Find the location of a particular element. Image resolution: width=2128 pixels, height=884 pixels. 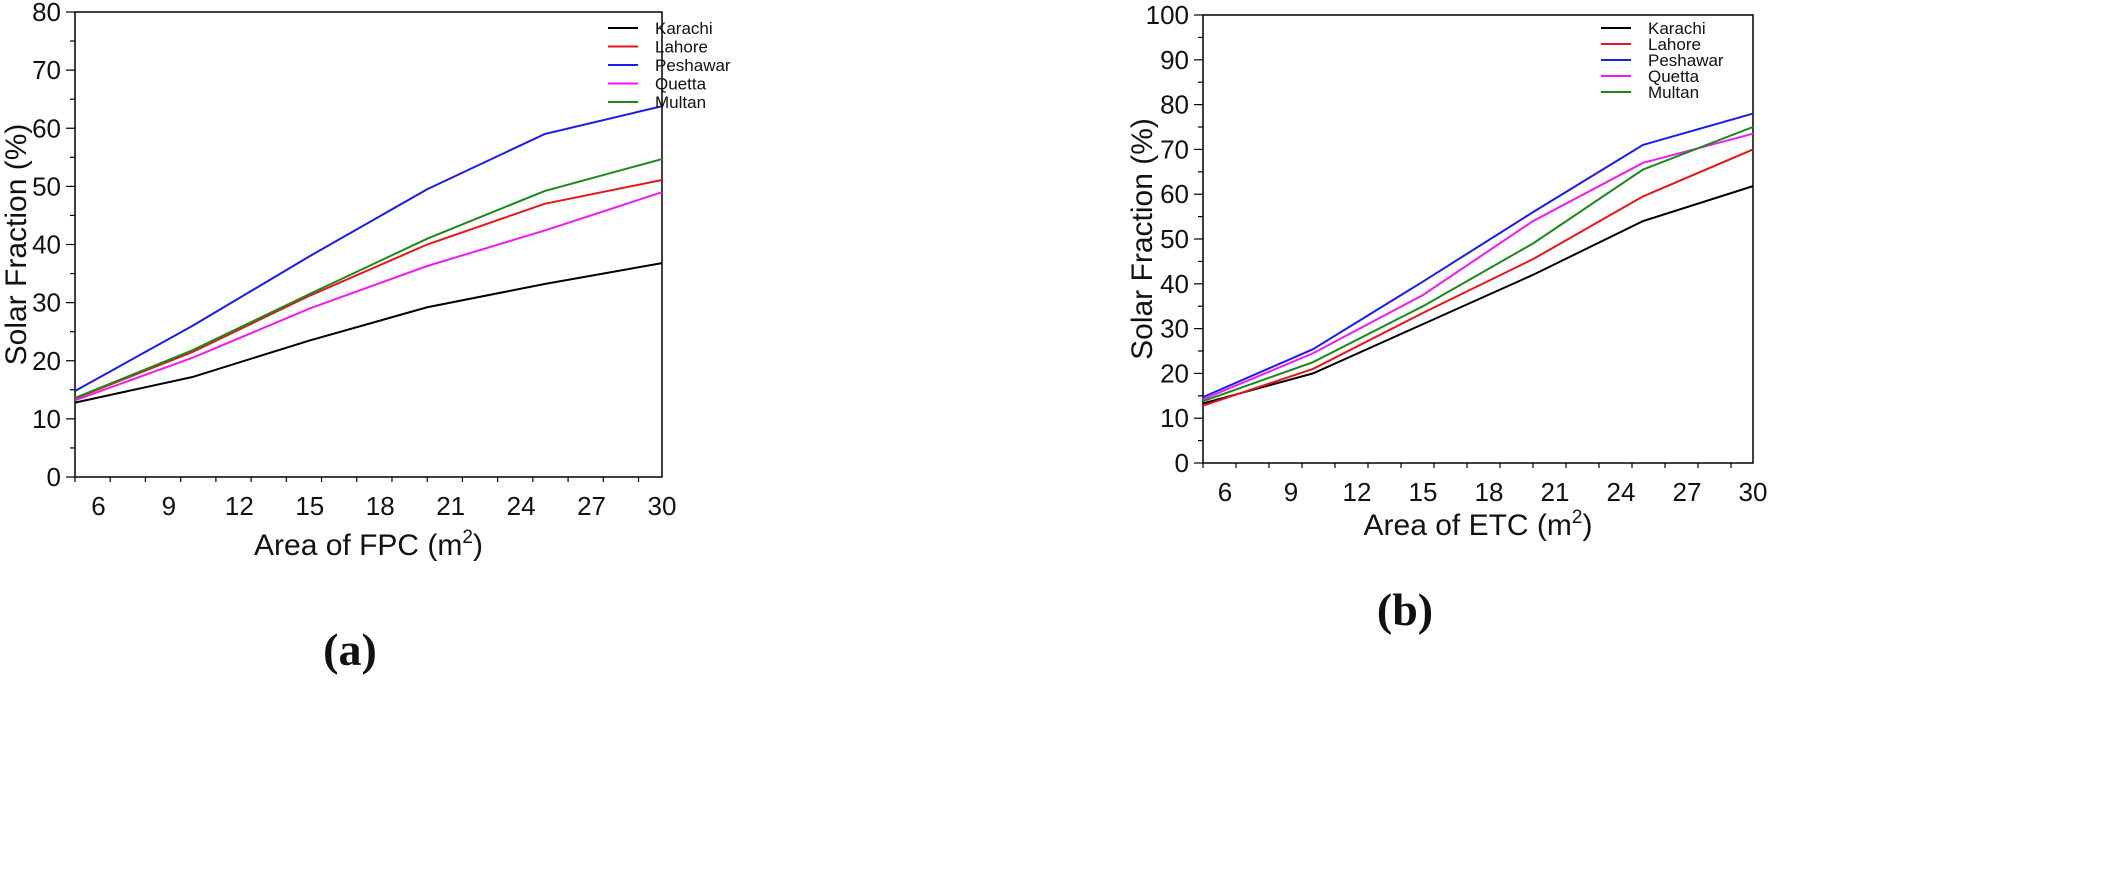

x-axis-title: Area of ETC (m2) is located at coordinates (1478, 524).